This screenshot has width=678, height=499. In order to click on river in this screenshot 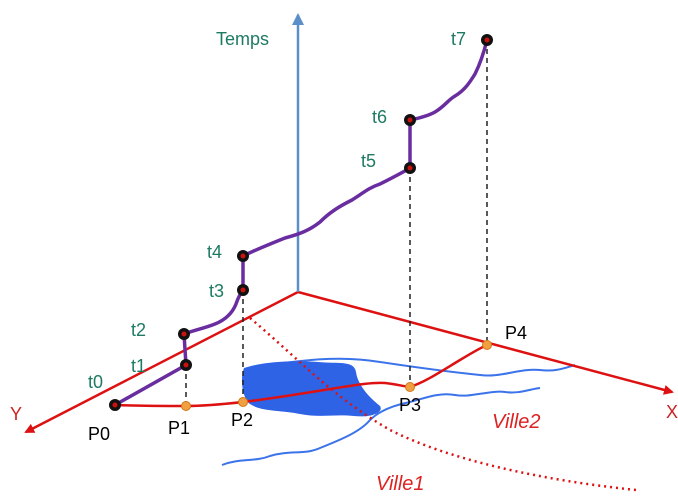, I will do `click(412, 367)`.